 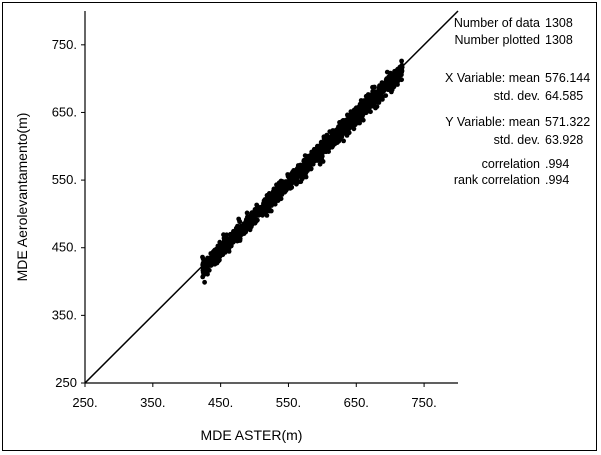 What do you see at coordinates (220, 402) in the screenshot?
I see `x-tick-label: 450.` at bounding box center [220, 402].